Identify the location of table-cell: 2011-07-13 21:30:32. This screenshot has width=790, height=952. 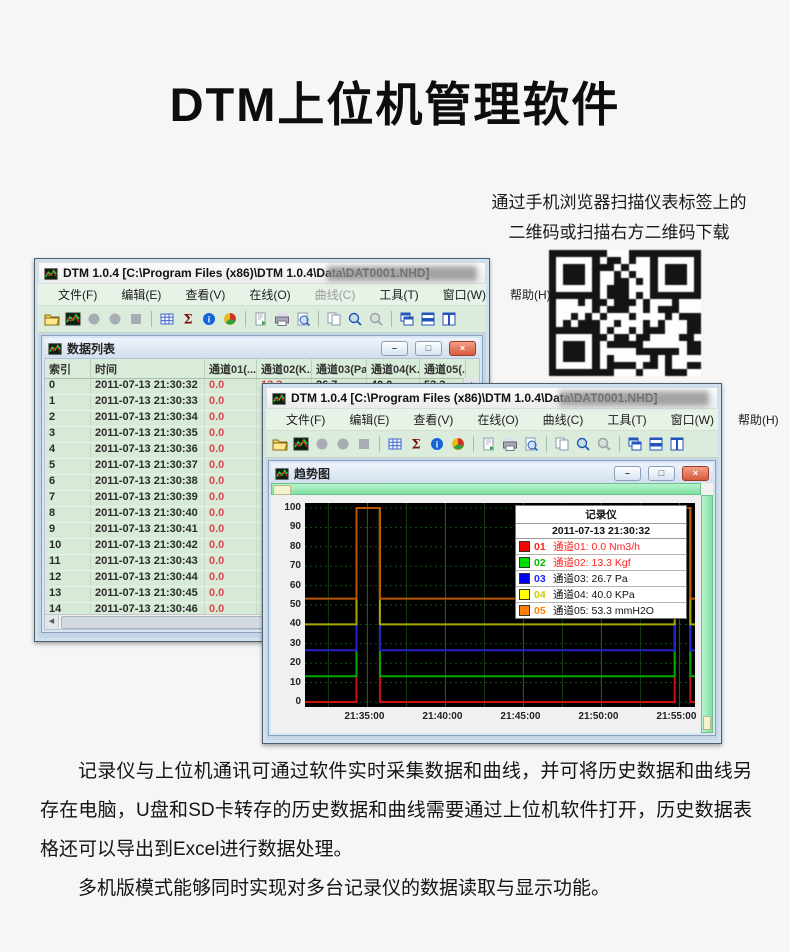
(148, 386).